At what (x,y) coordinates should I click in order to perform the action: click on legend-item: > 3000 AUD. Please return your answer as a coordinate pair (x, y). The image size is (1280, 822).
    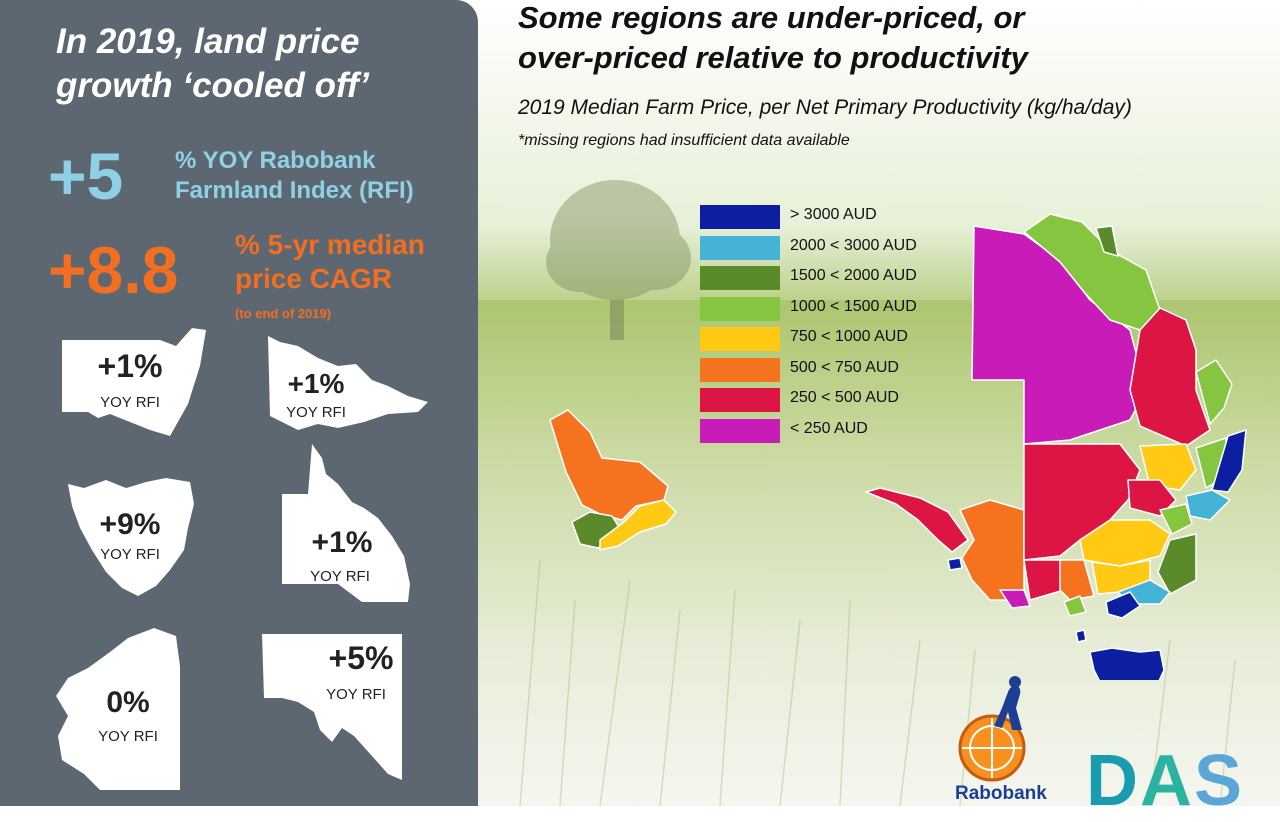
    Looking at the image, I should click on (830, 218).